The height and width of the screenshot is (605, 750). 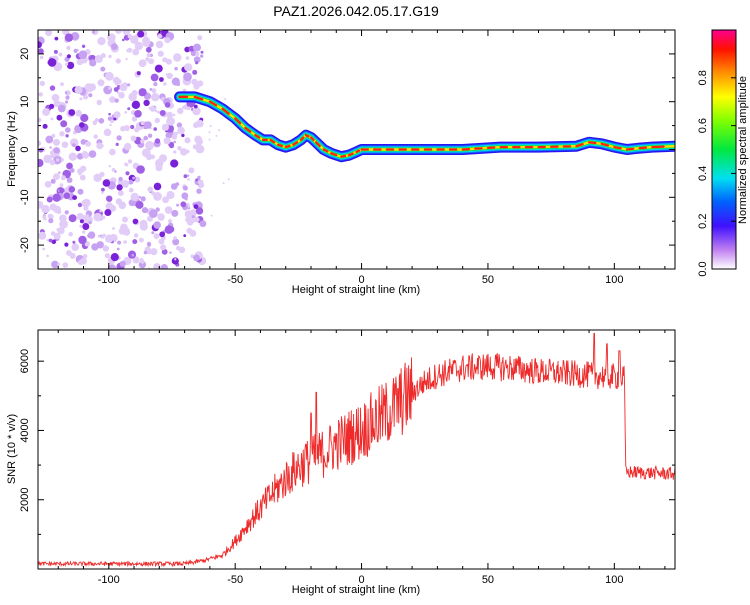 What do you see at coordinates (356, 290) in the screenshot?
I see `spectrogram-x-label: Height of straight line (km)` at bounding box center [356, 290].